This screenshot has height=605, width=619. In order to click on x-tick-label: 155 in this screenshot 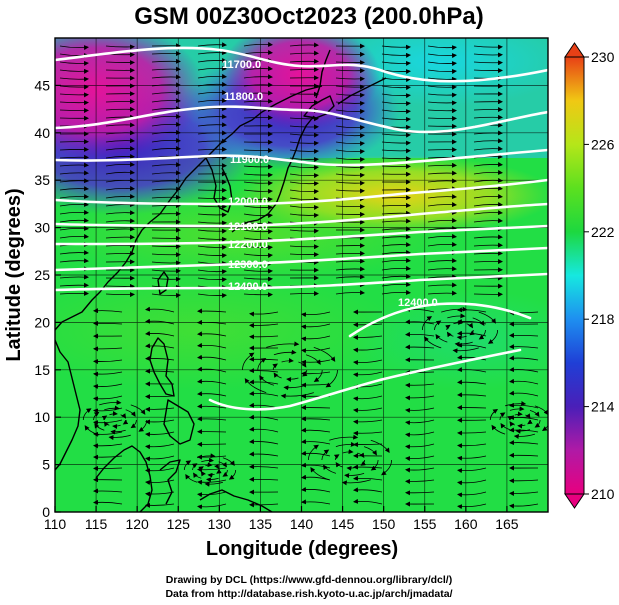, I will do `click(425, 524)`.